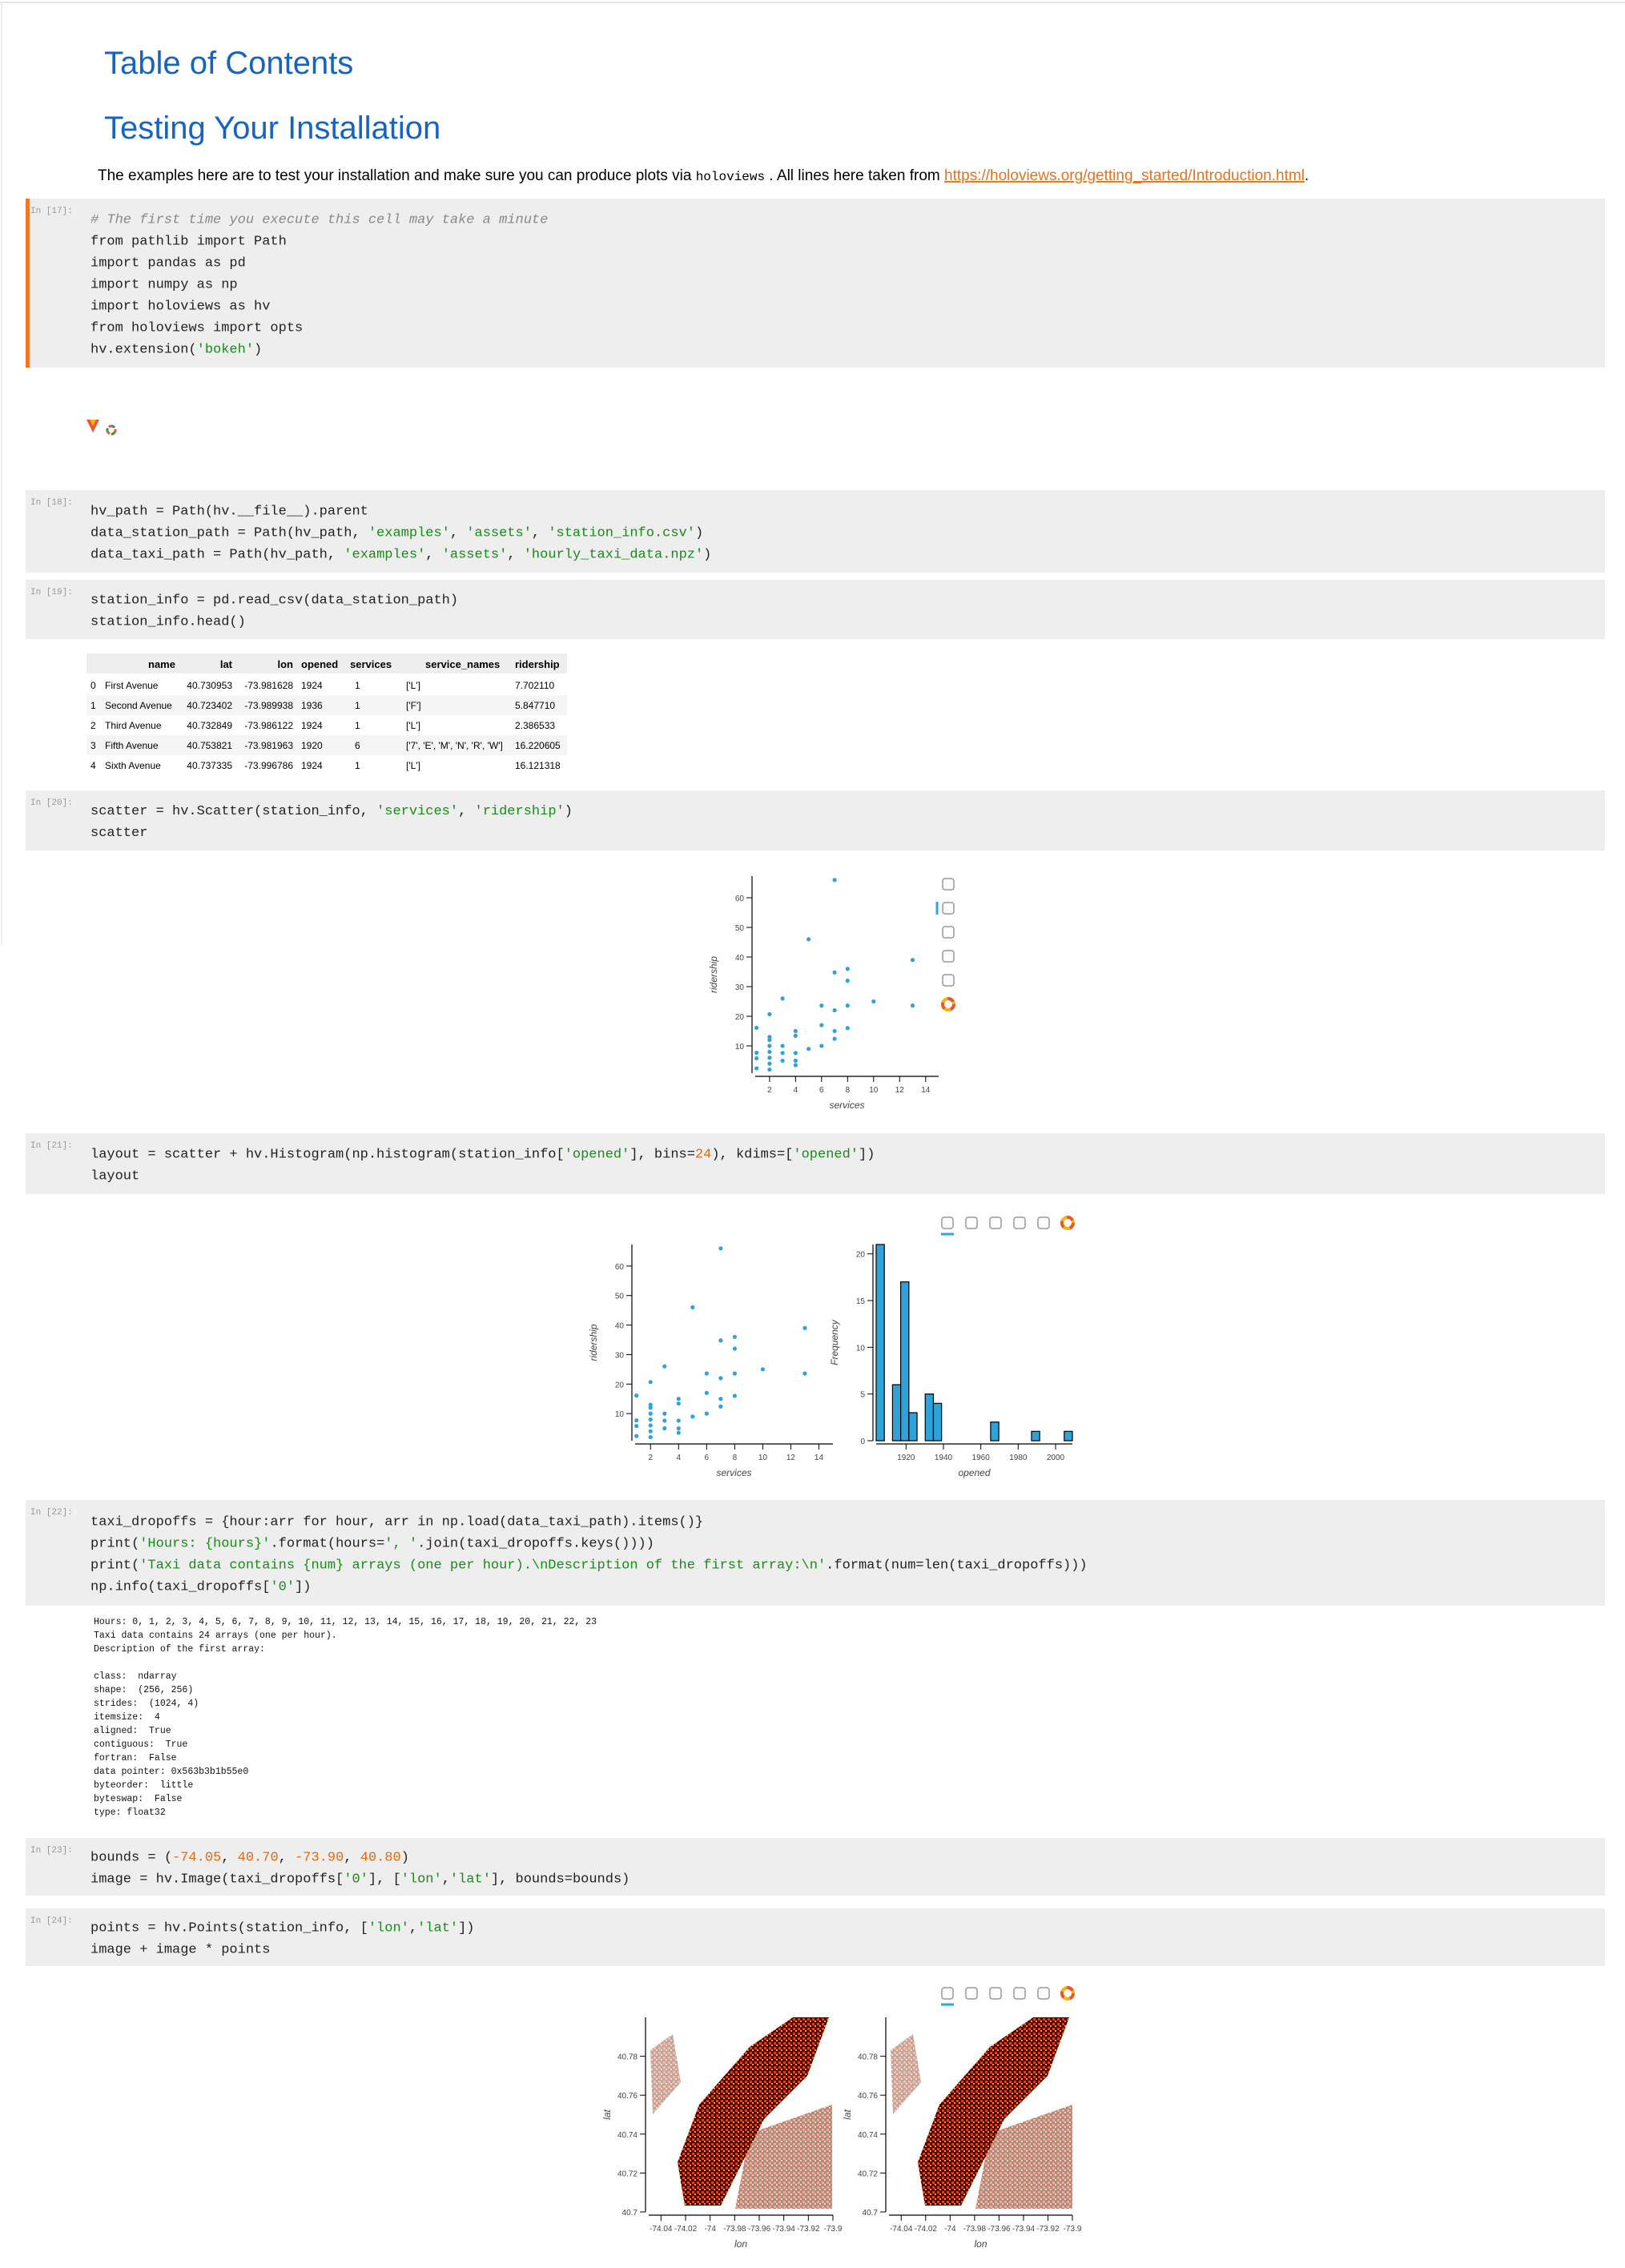 This screenshot has width=1625, height=2268. I want to click on table-header, so click(326, 663).